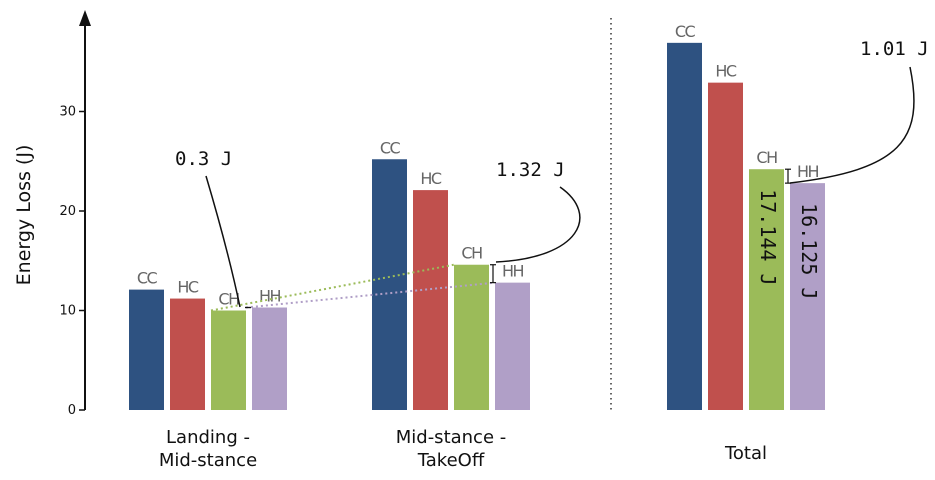 This screenshot has height=480, width=935. I want to click on annotation-text-0: 0.3 J, so click(203, 159).